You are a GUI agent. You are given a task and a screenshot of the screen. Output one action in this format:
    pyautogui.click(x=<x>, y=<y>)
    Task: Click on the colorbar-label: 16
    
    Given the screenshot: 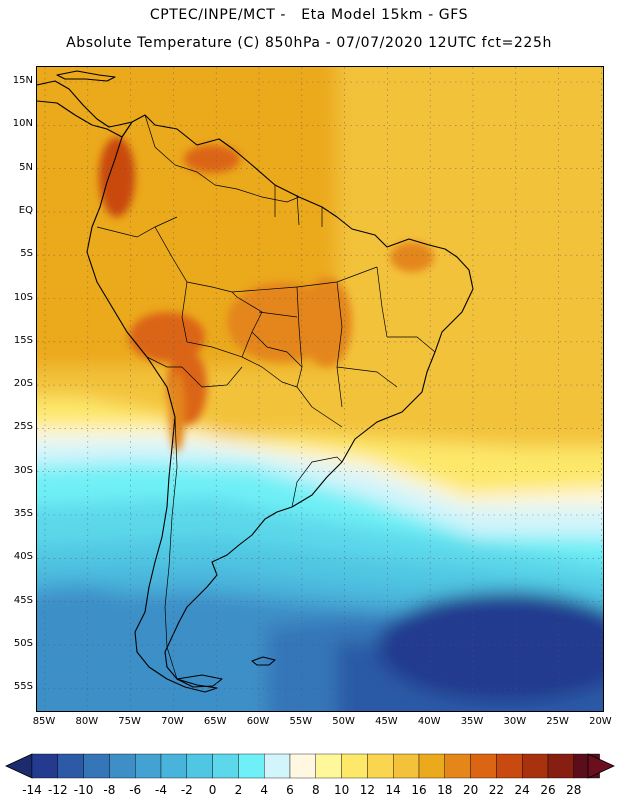 What is the action you would take?
    pyautogui.click(x=418, y=790)
    